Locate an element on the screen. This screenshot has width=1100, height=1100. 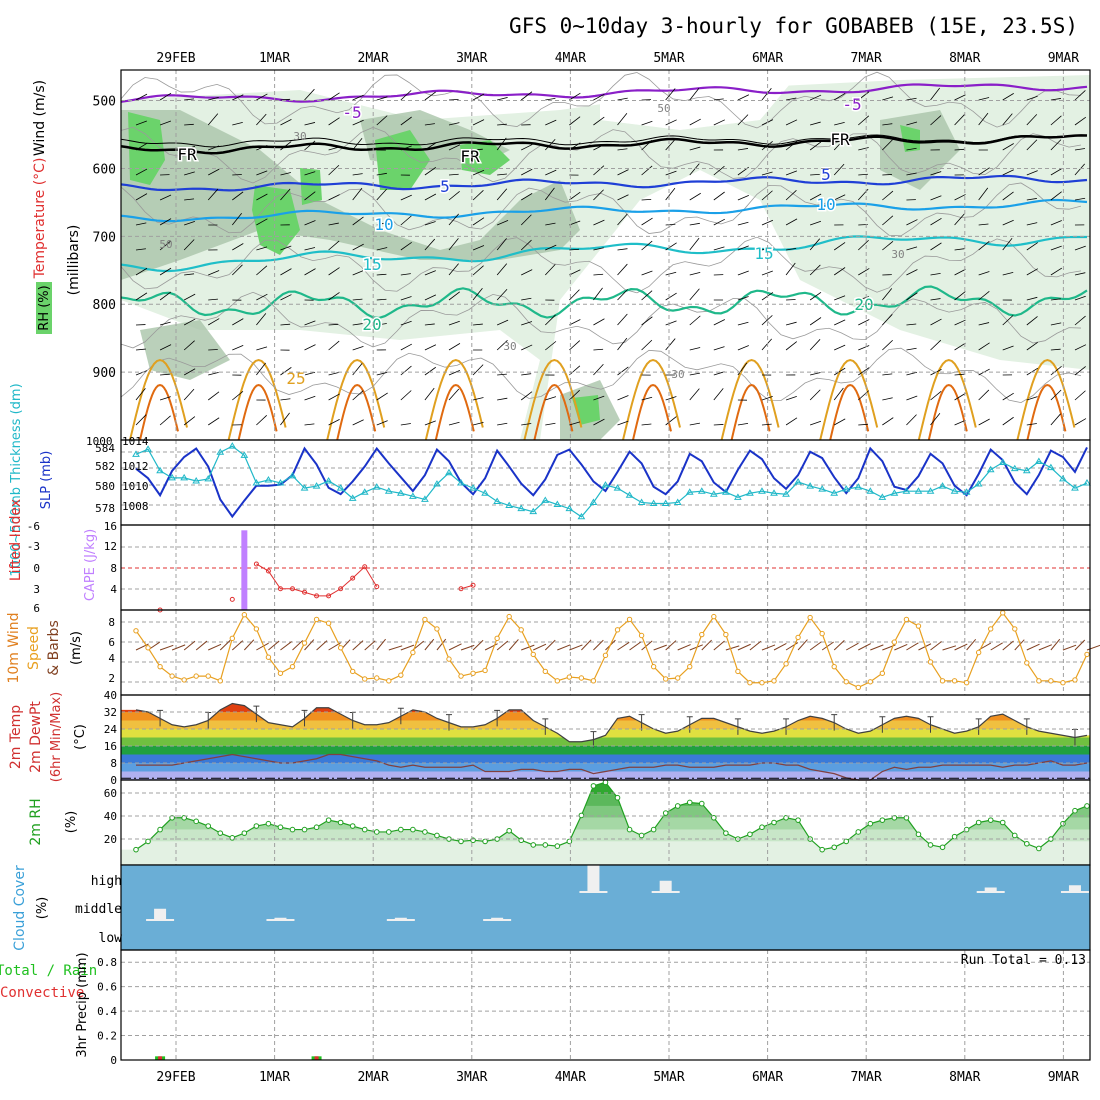
cloud-cover-panel: high middle low Cloud Cover (%) is located at coordinates (551, 907).